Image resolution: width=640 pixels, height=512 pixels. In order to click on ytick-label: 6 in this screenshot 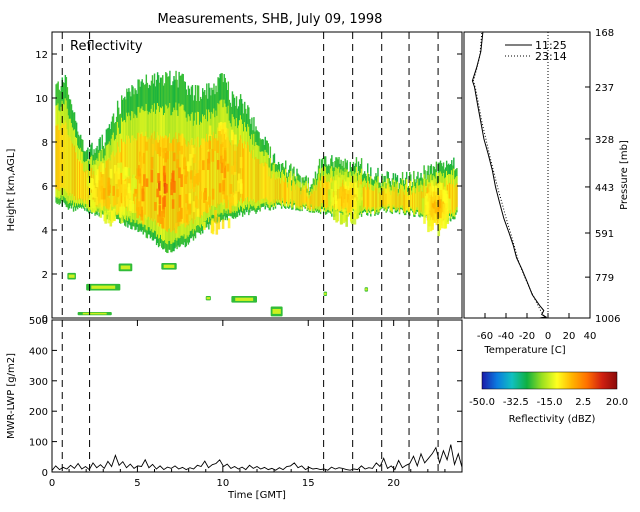, I will do `click(45, 187)`.